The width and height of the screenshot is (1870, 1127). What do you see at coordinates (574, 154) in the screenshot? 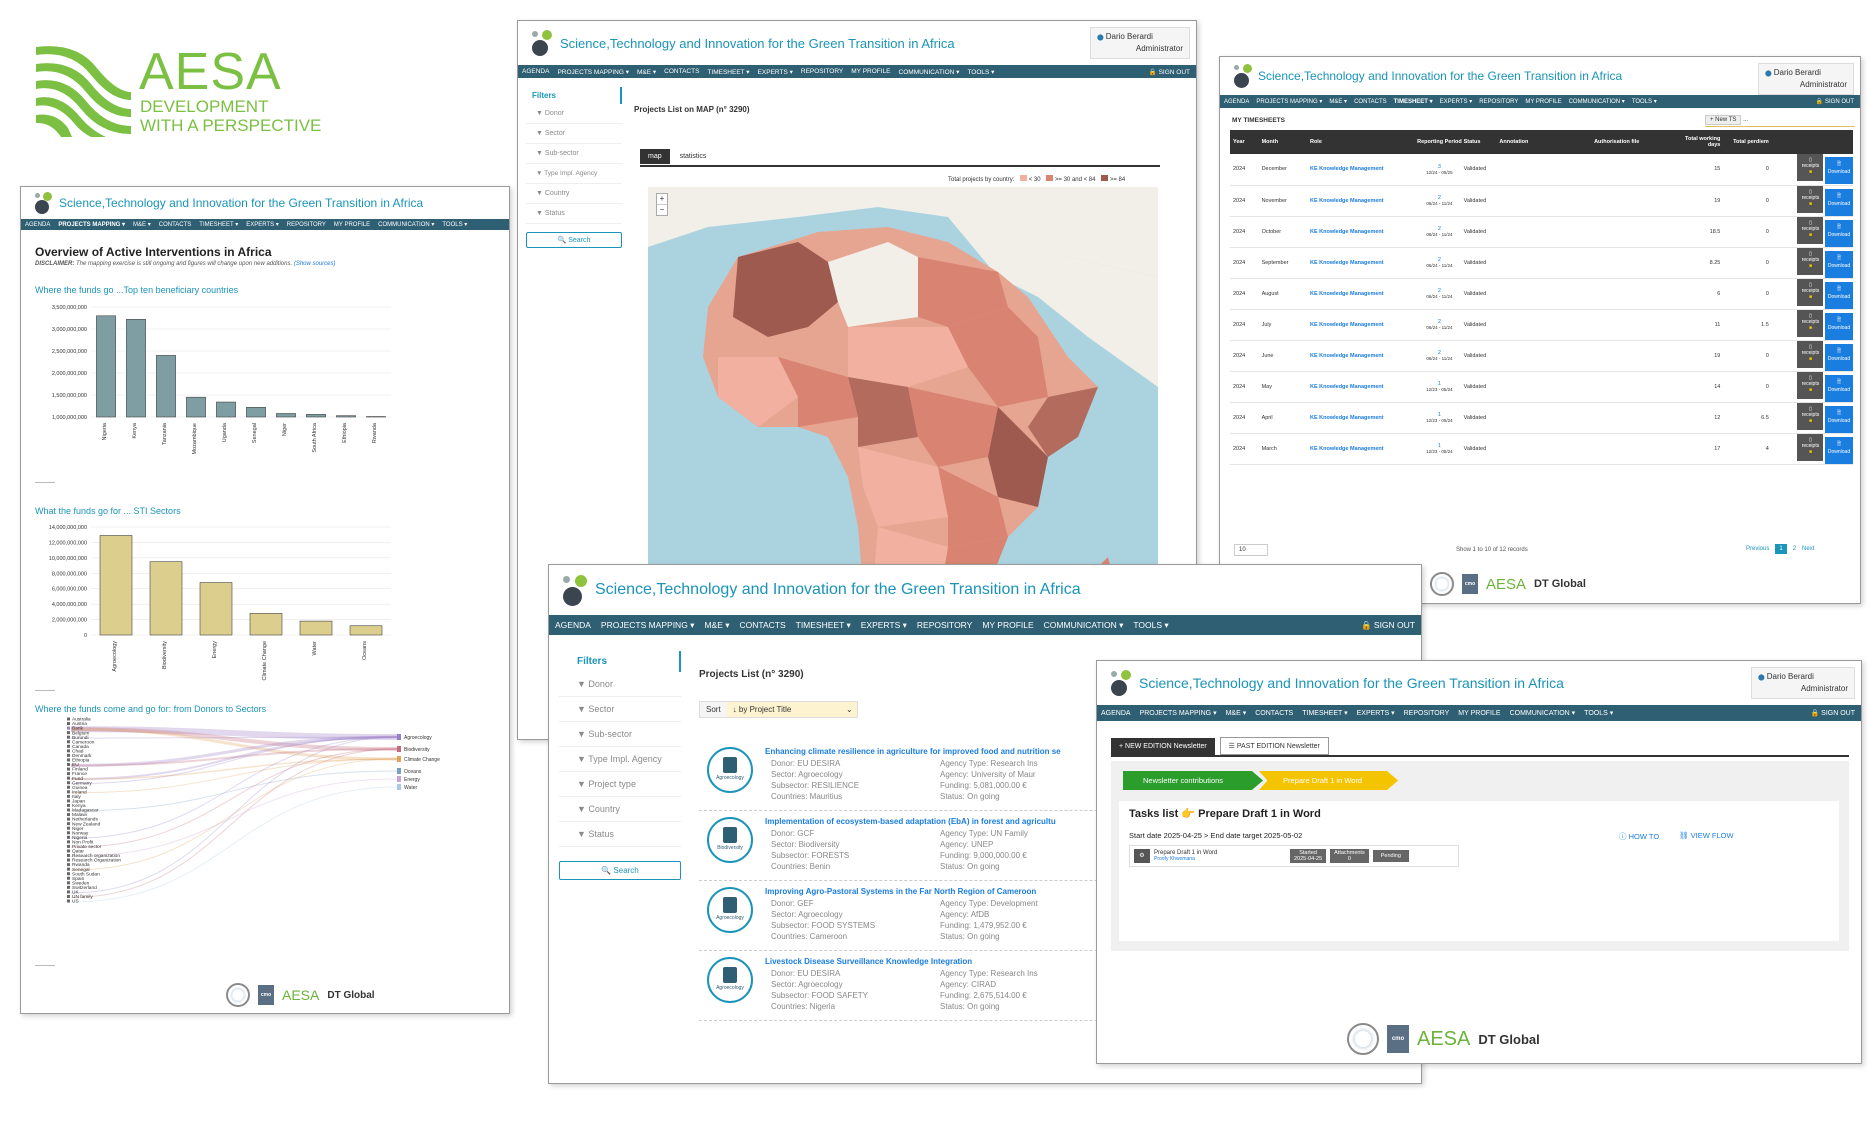
I see `filter-sub-sector: ▼ Sub-sector` at bounding box center [574, 154].